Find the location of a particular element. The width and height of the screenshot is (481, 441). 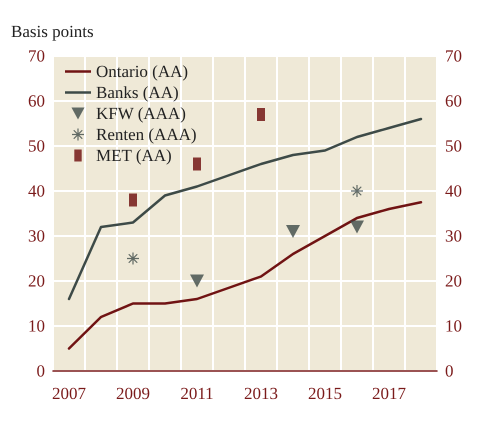

x-tick-label: 2015 is located at coordinates (325, 393).